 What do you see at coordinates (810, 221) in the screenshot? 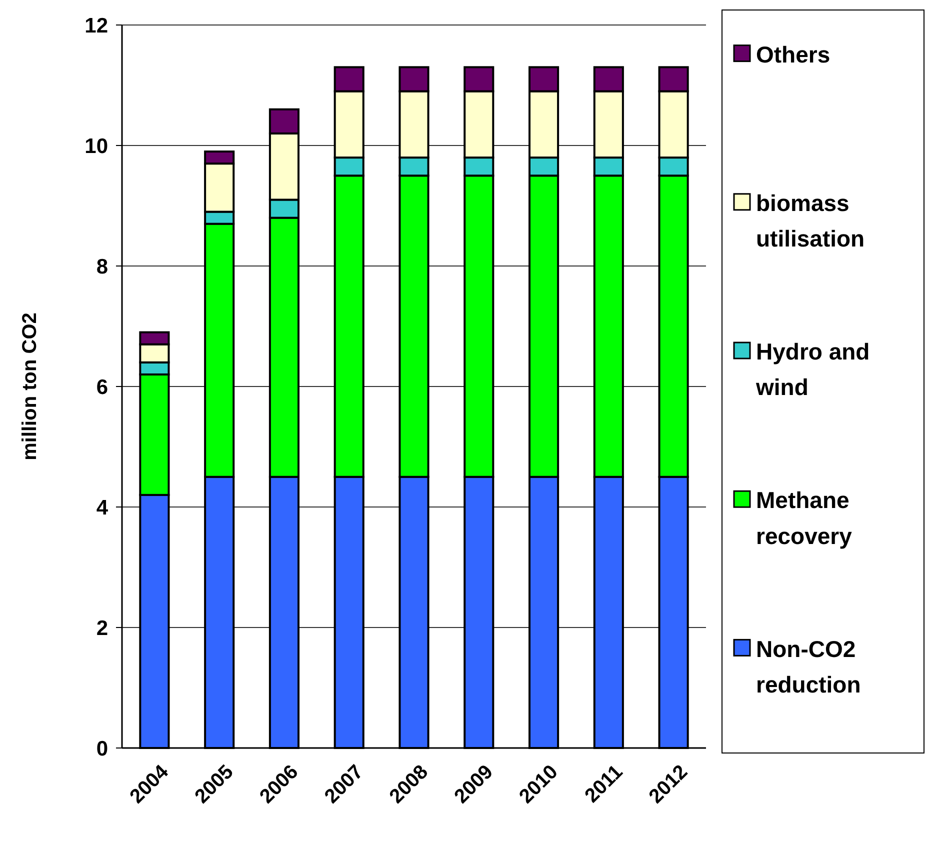
I see `legend-label: biomass utilisation` at bounding box center [810, 221].